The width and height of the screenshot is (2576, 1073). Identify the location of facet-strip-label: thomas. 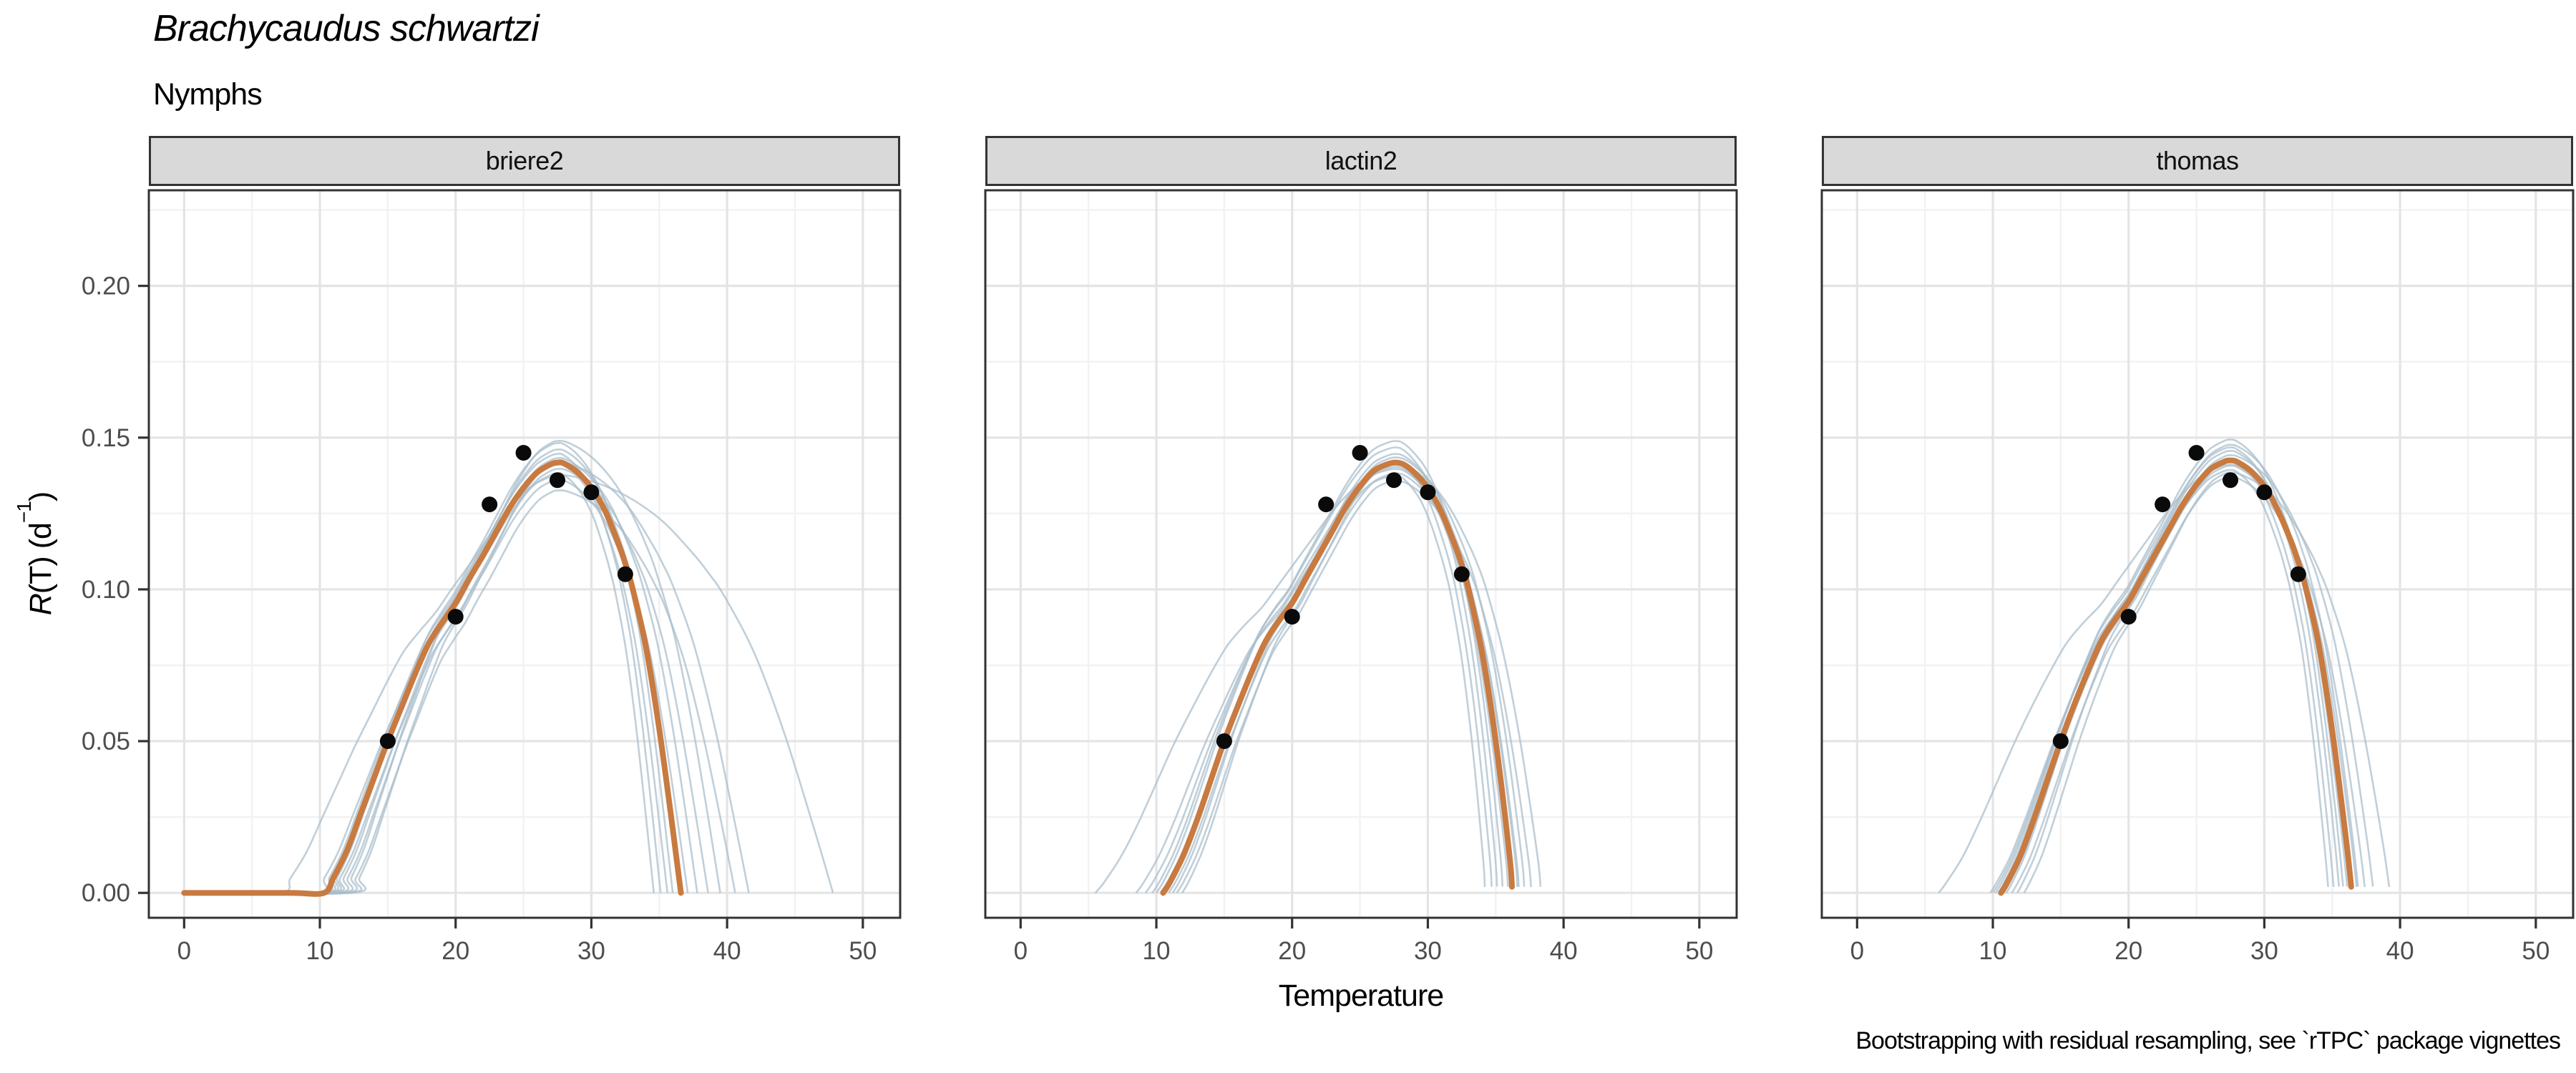
(2197, 160).